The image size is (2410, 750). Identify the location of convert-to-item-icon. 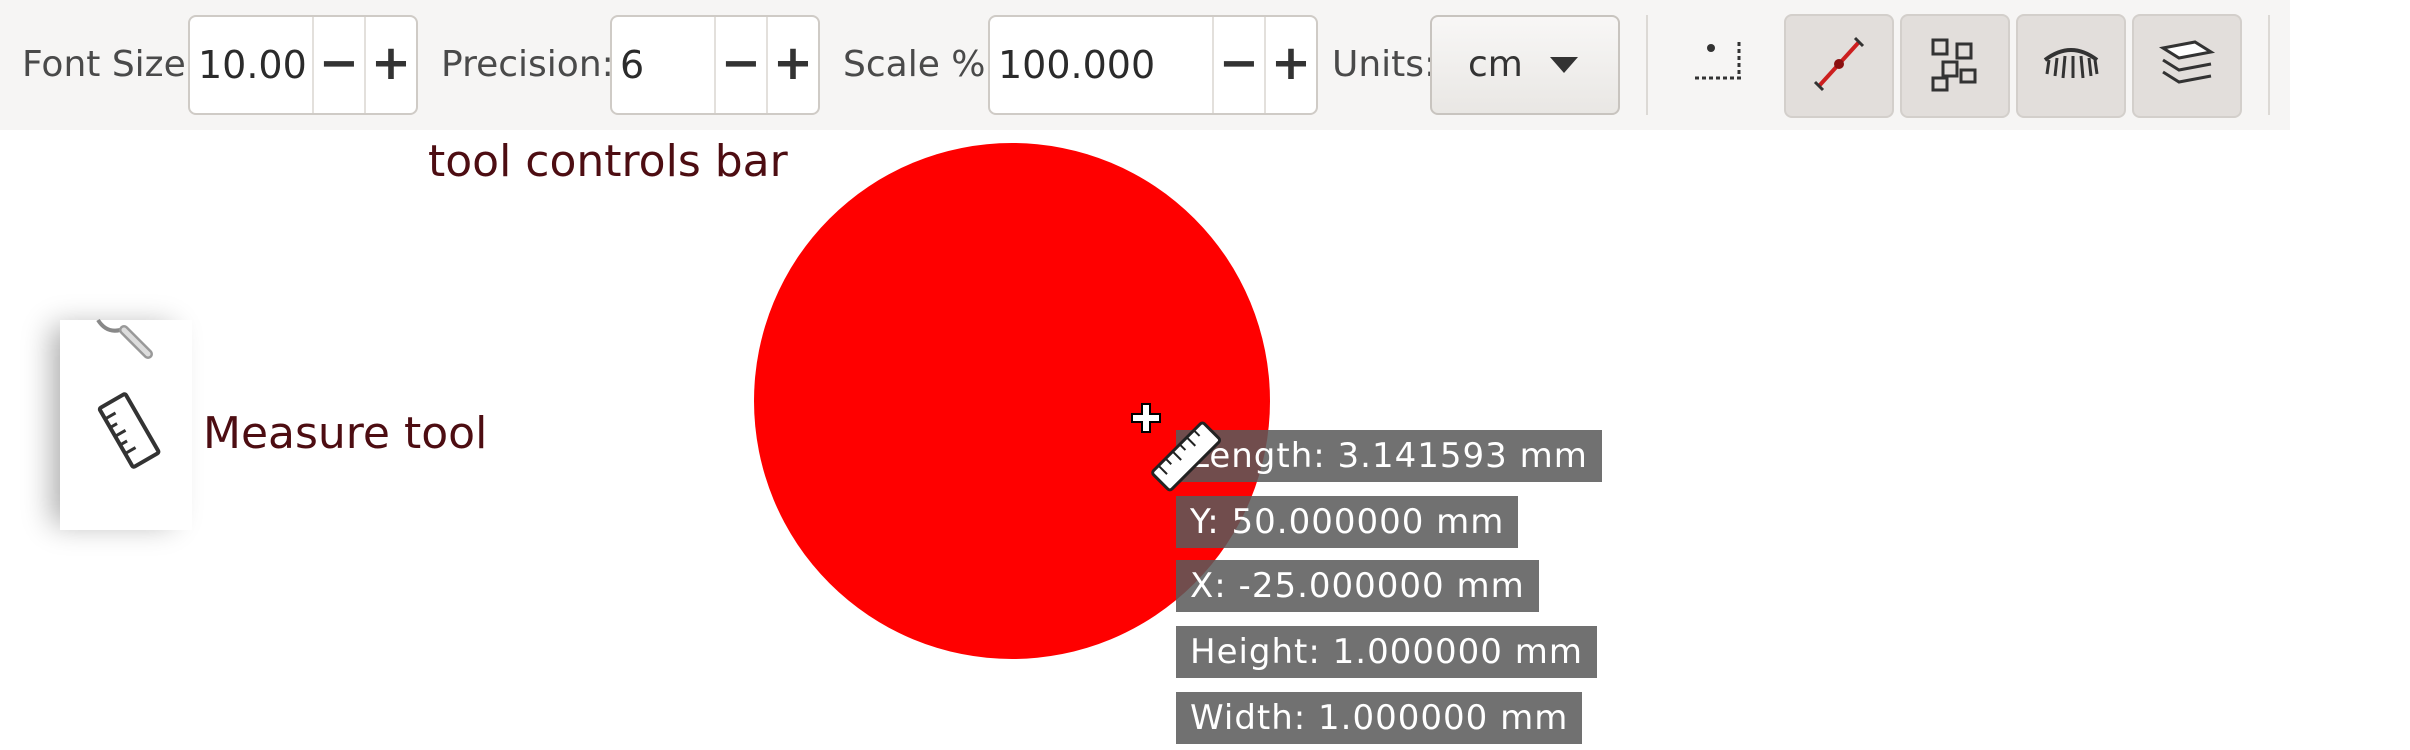
(1955, 66).